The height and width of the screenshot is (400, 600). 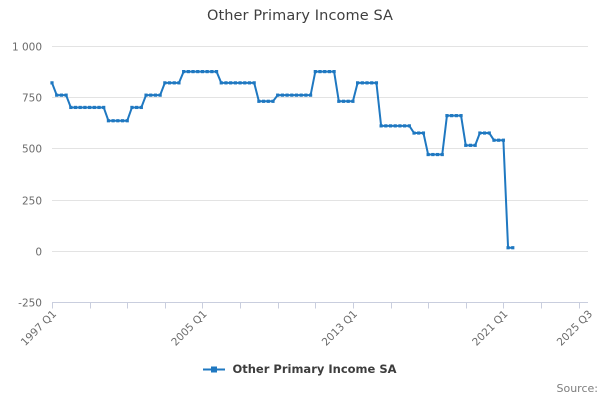 What do you see at coordinates (340, 328) in the screenshot?
I see `x-axis-tick-label: 2013 Q1` at bounding box center [340, 328].